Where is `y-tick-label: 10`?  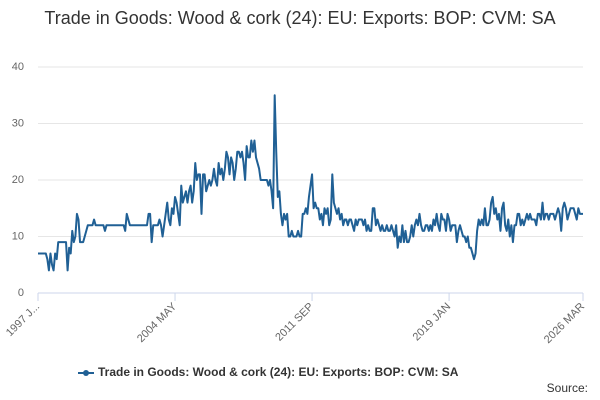 y-tick-label: 10 is located at coordinates (18, 236).